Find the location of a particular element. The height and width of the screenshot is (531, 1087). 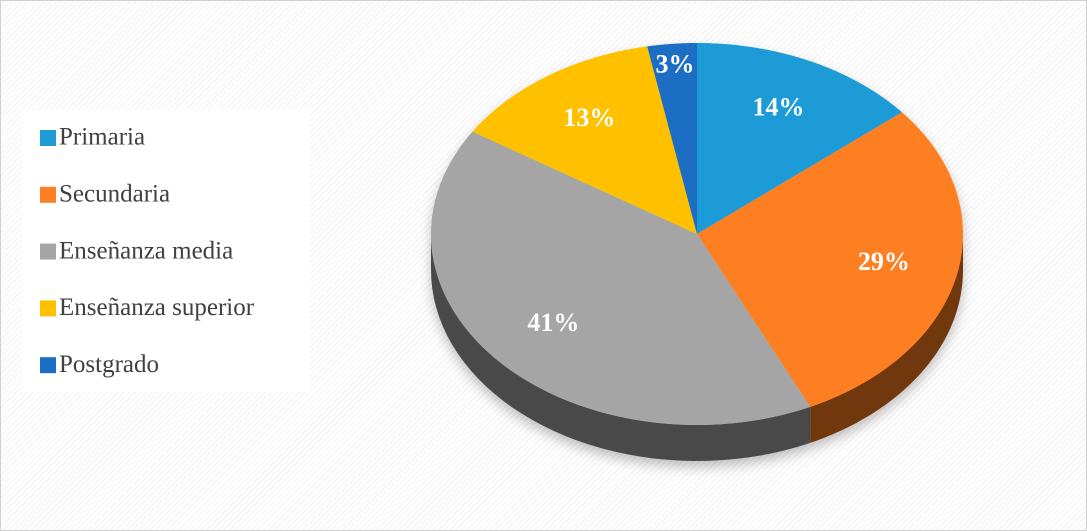

data-label: 14% is located at coordinates (779, 107).